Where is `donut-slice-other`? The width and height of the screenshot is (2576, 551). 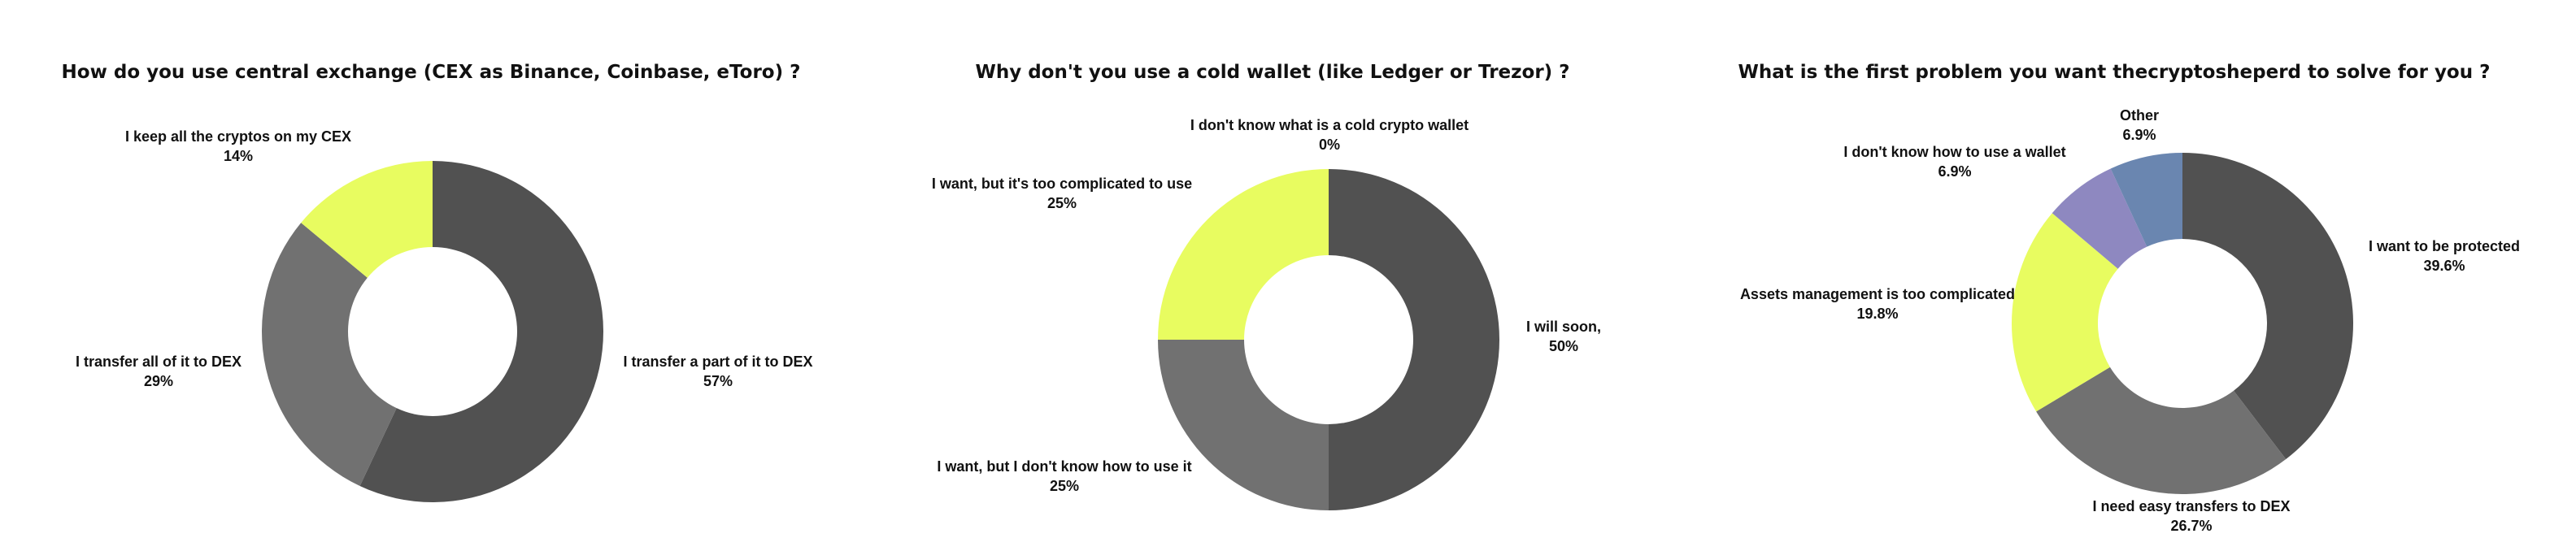
donut-slice-other is located at coordinates (2146, 200).